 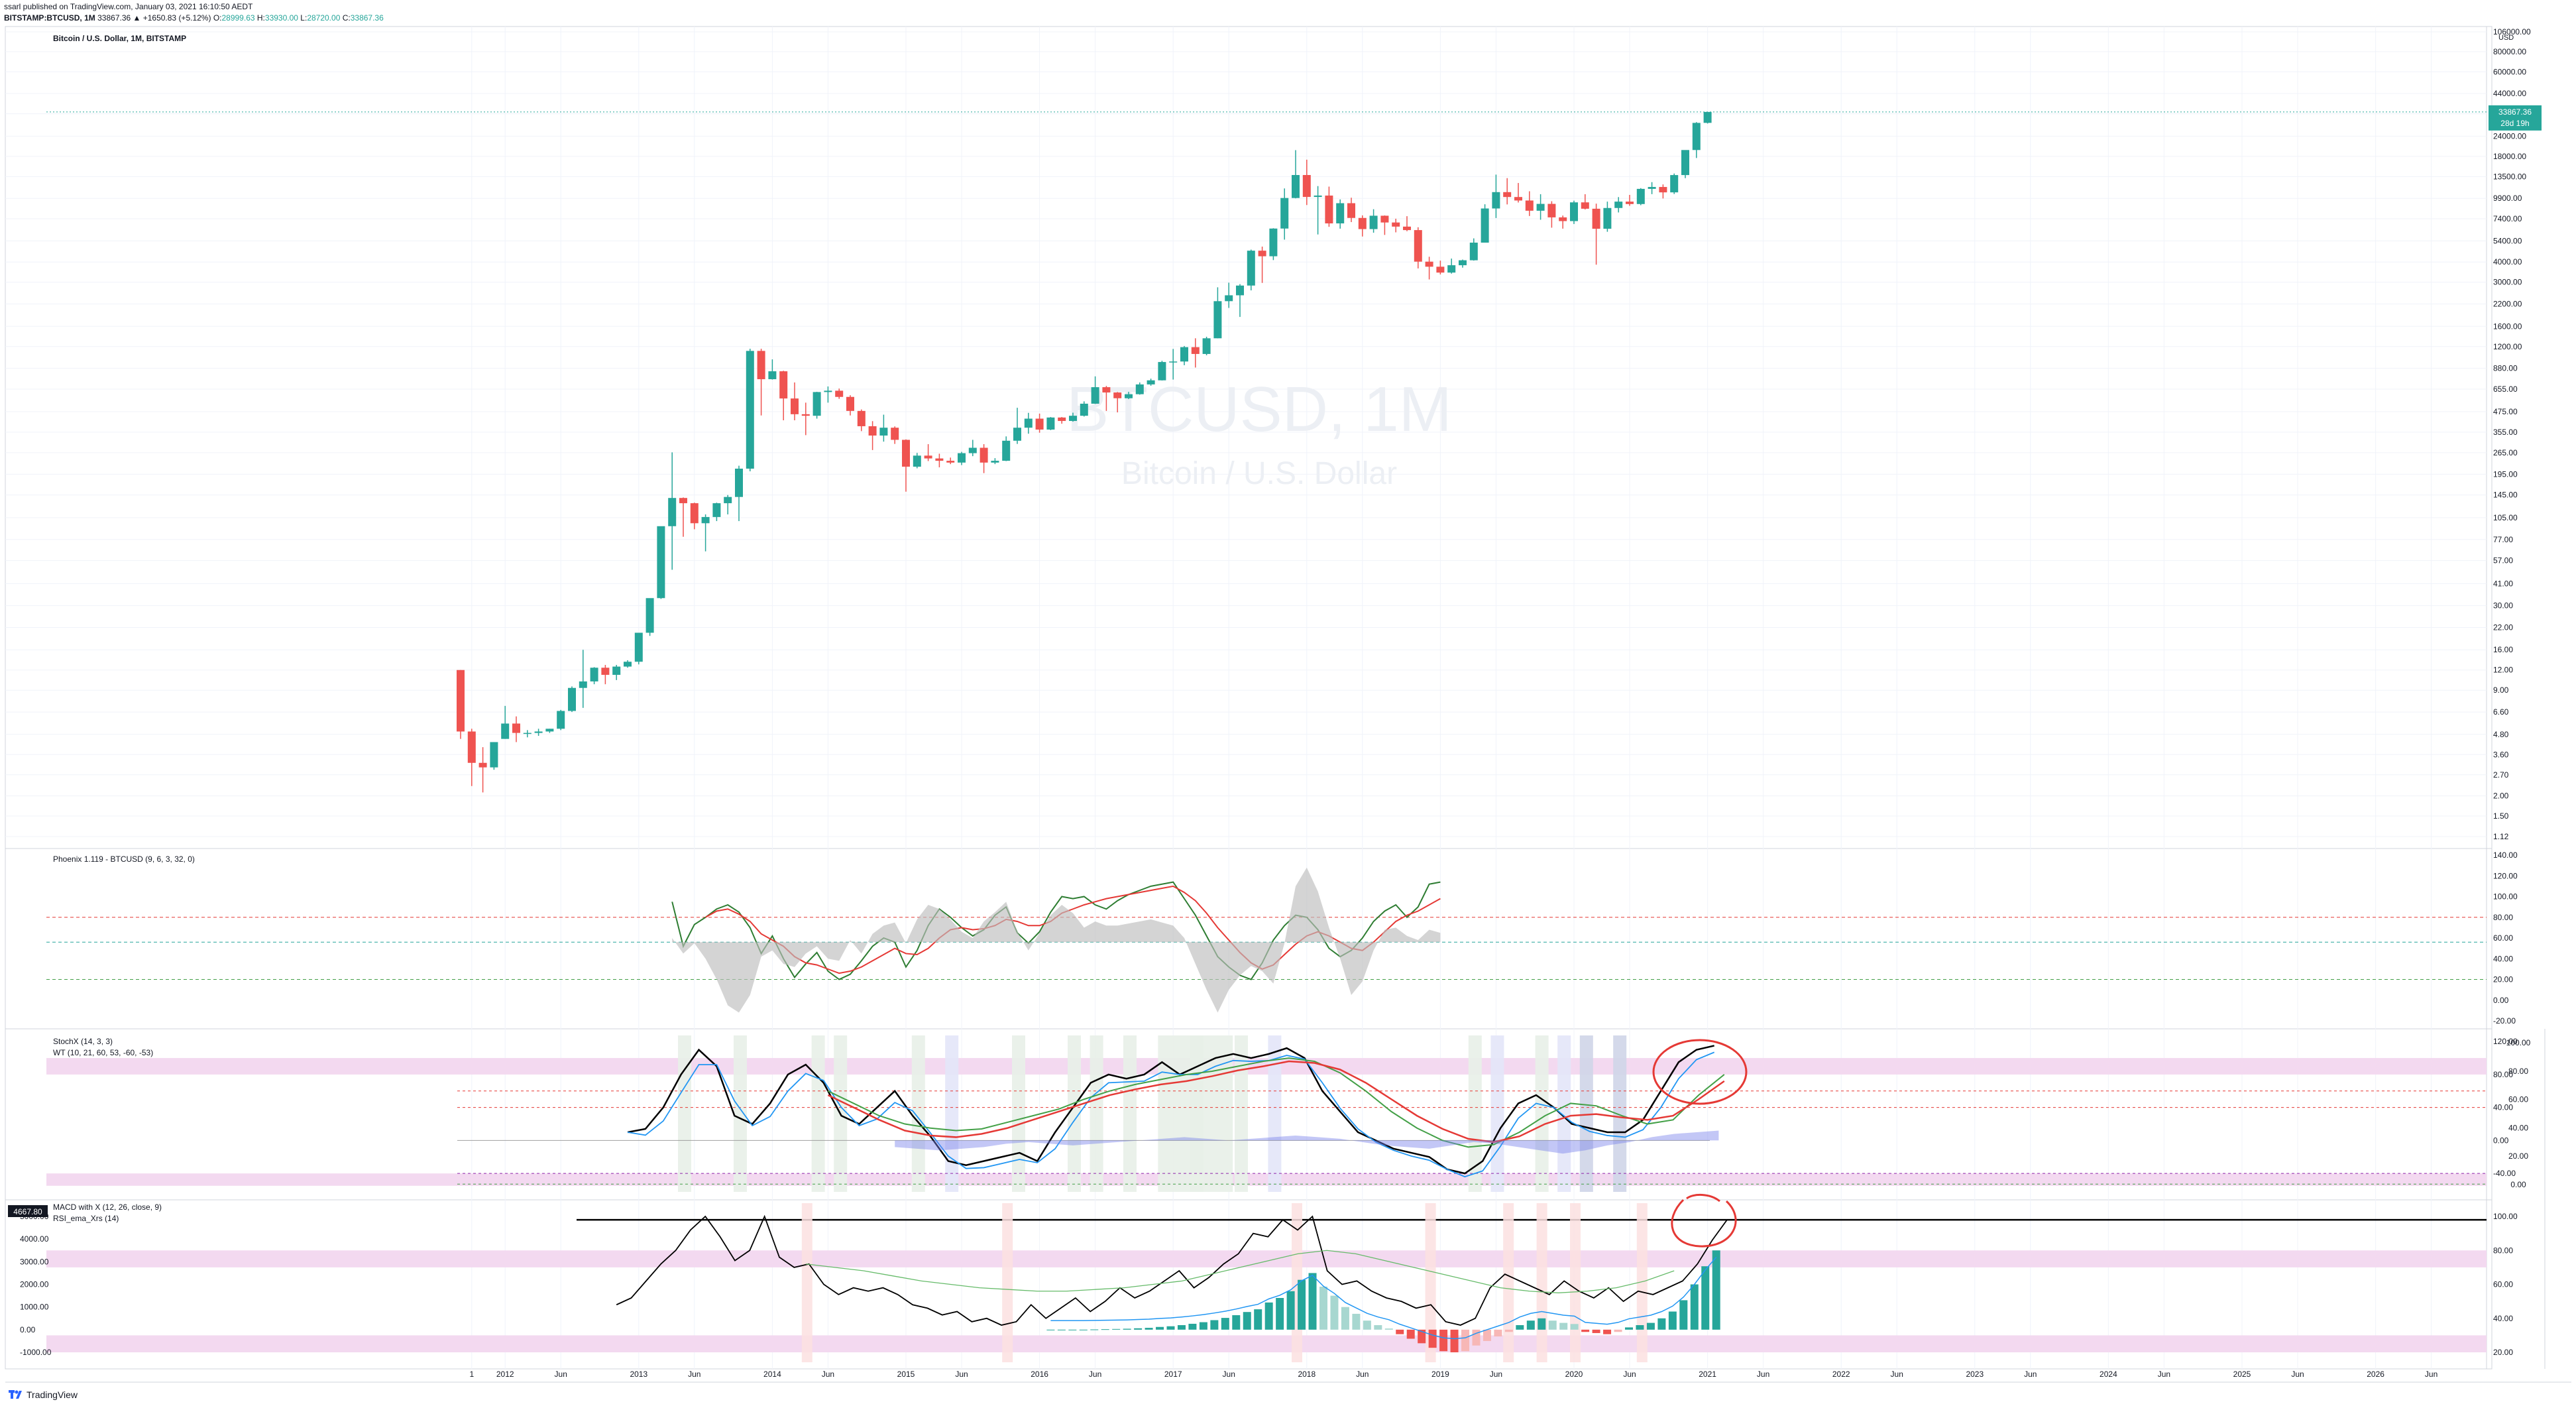 What do you see at coordinates (49, 18) in the screenshot?
I see `symbol-label: BITSTAMP:BTCUSD, 1M` at bounding box center [49, 18].